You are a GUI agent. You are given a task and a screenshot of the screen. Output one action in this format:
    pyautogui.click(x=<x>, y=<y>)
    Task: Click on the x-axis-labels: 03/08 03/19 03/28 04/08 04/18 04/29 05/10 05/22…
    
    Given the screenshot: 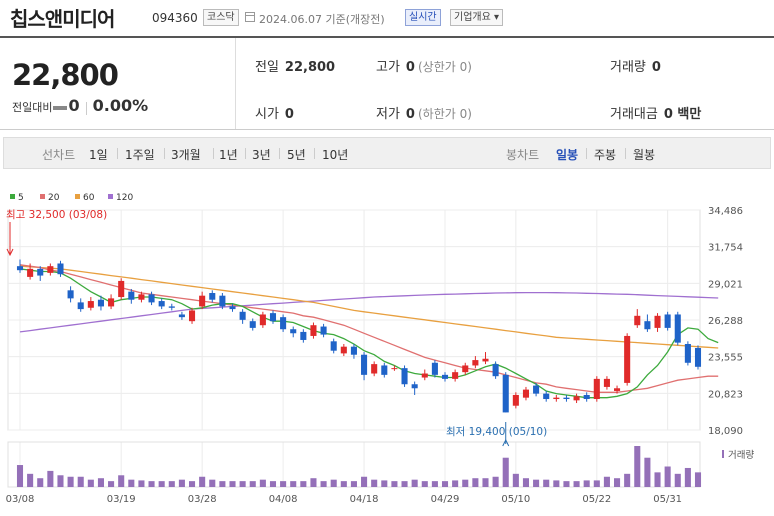 What is the action you would take?
    pyautogui.click(x=344, y=499)
    